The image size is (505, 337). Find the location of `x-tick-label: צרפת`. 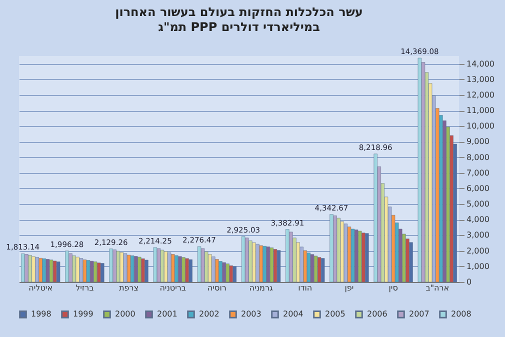

x-tick-label: צרפת is located at coordinates (129, 288).